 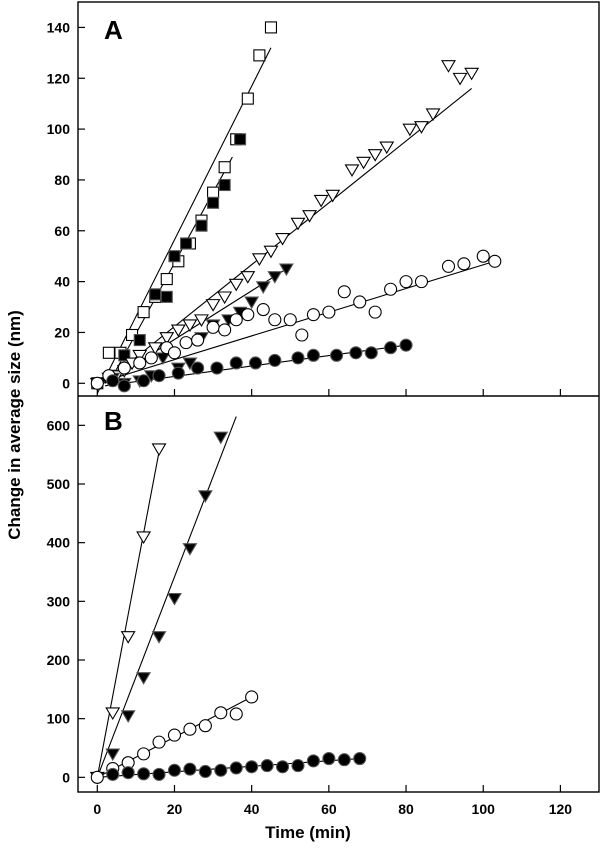 What do you see at coordinates (175, 809) in the screenshot?
I see `x-tick-label: 20` at bounding box center [175, 809].